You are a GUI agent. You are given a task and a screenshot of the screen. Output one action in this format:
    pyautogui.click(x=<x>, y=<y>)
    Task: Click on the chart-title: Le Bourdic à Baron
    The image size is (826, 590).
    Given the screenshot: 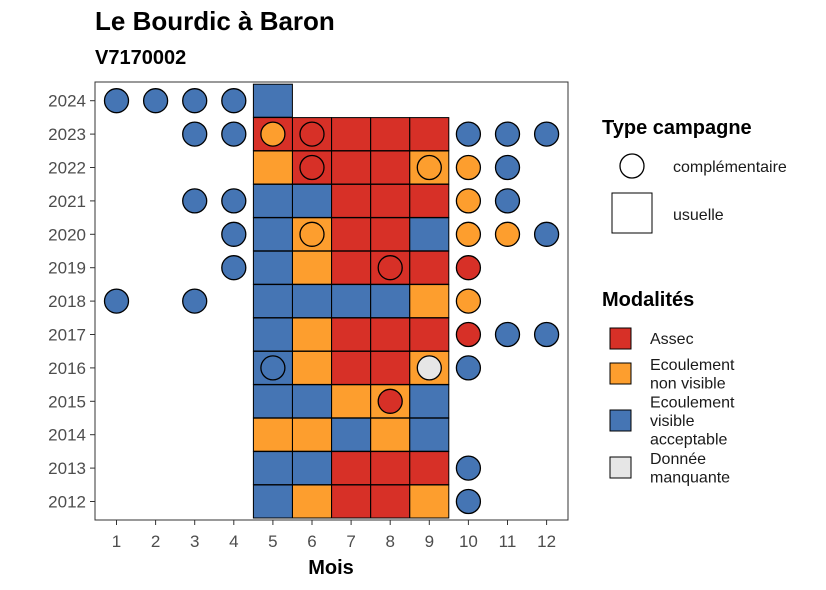 What is the action you would take?
    pyautogui.click(x=215, y=21)
    